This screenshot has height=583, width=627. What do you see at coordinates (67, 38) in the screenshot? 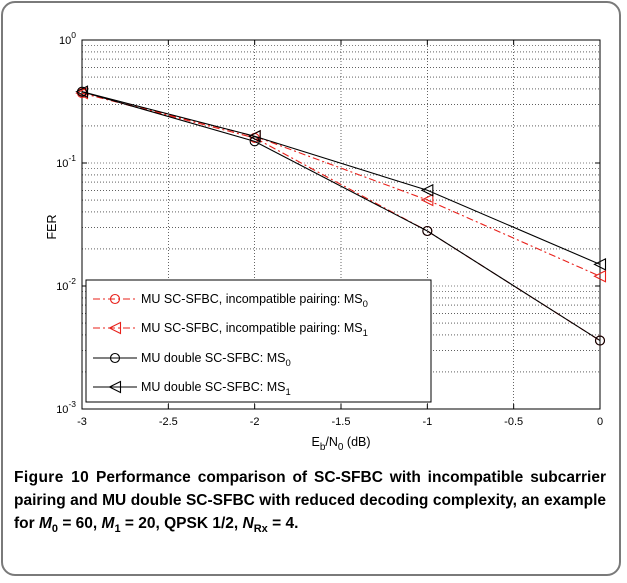
I see `y-tick-label: 10⁰` at bounding box center [67, 38].